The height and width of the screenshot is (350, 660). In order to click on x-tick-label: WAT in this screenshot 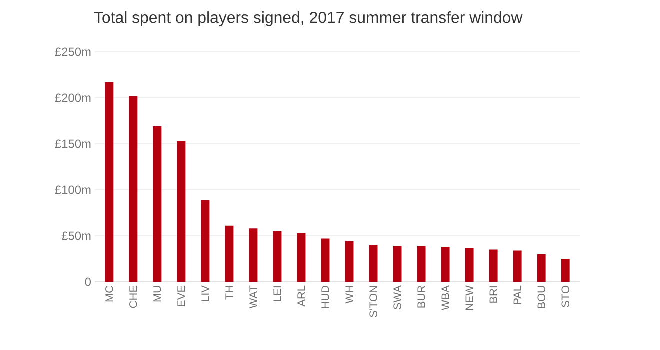, I will do `click(254, 297)`.